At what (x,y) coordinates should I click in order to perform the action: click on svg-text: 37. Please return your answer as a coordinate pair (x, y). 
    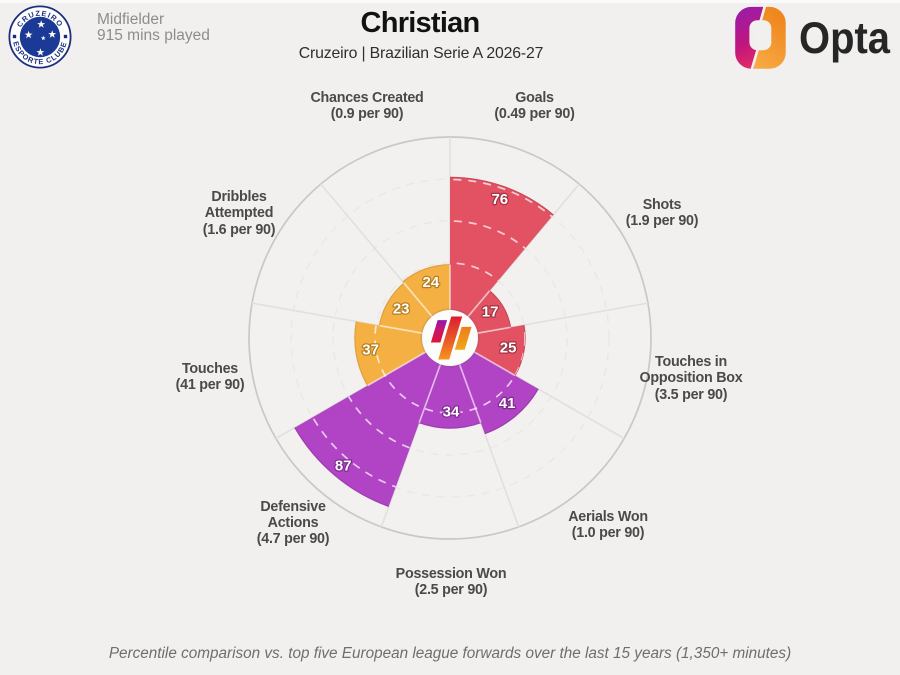
    Looking at the image, I should click on (370, 350).